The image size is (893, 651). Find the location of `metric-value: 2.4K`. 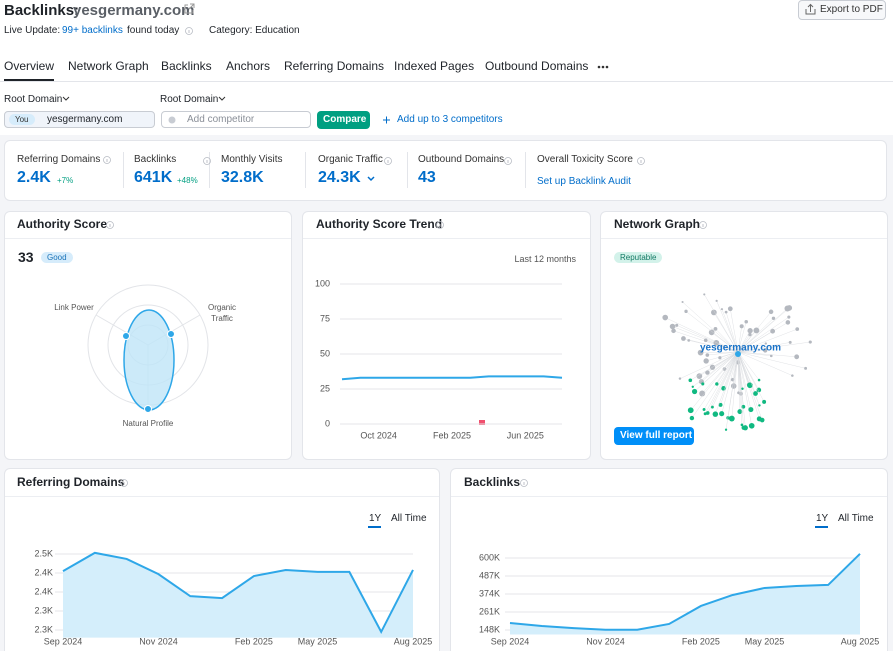

metric-value: 2.4K is located at coordinates (34, 177).